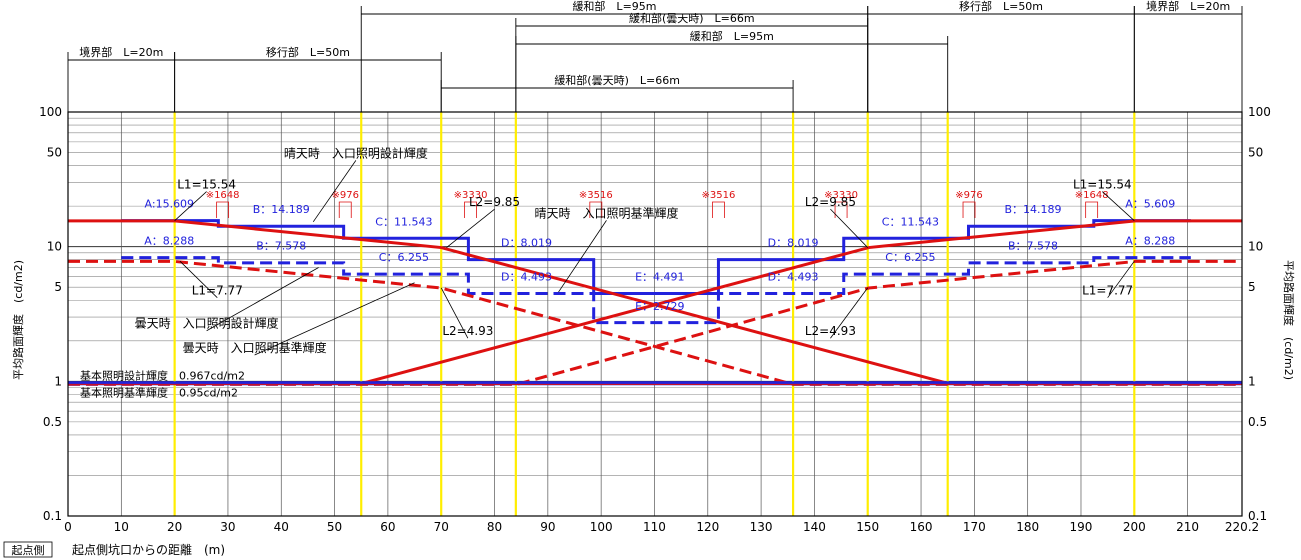 The width and height of the screenshot is (1301, 560). I want to click on annotation-label: 晴天時 入口照明設計輝度, so click(356, 152).